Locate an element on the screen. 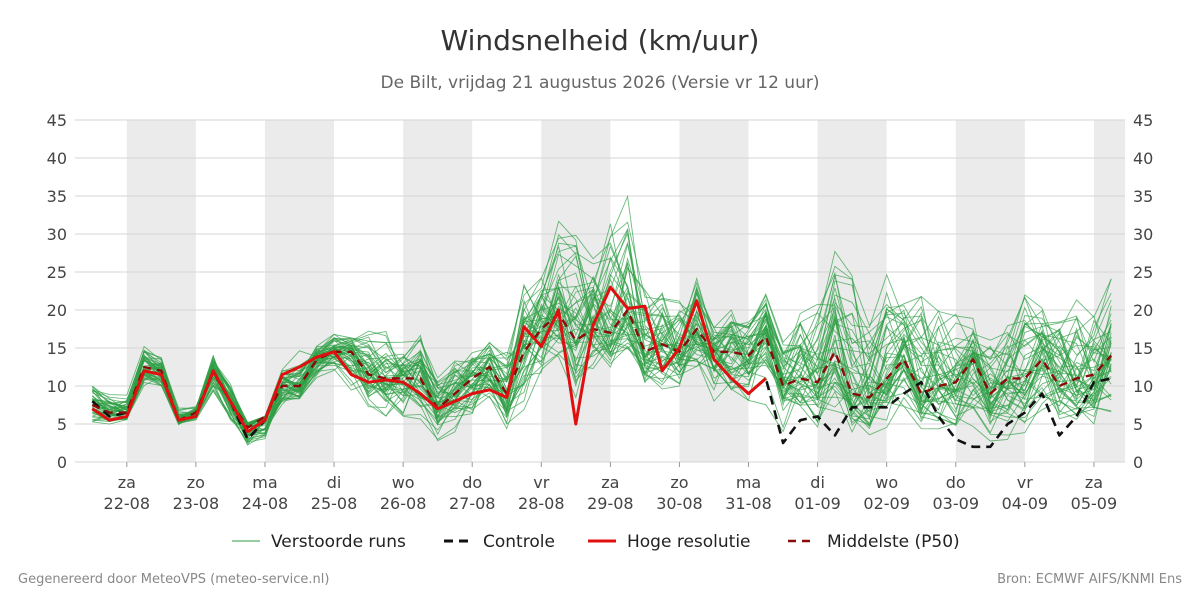  y-tick-label-right: 30 is located at coordinates (1143, 234).